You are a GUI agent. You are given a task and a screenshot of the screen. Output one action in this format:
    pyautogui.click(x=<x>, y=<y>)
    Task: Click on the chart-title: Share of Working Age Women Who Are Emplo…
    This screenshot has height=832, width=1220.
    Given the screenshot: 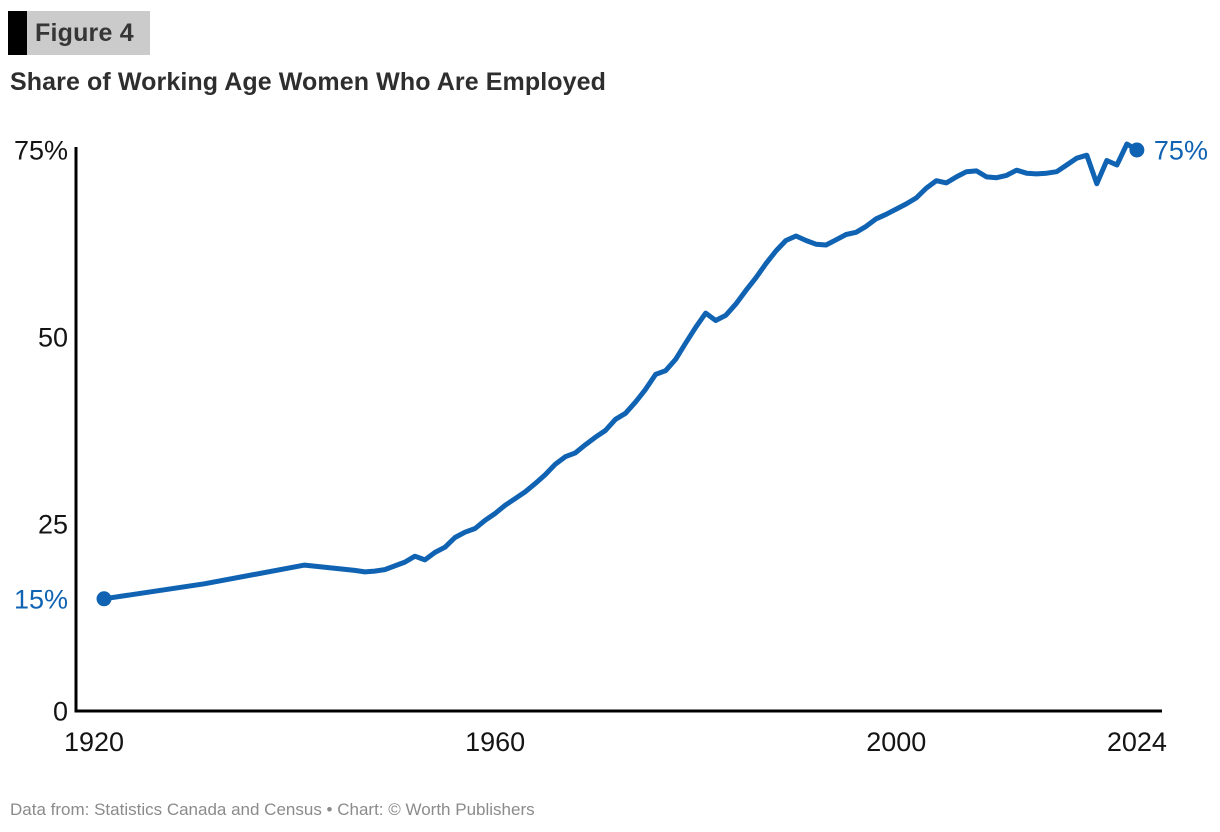 What is the action you would take?
    pyautogui.click(x=308, y=82)
    